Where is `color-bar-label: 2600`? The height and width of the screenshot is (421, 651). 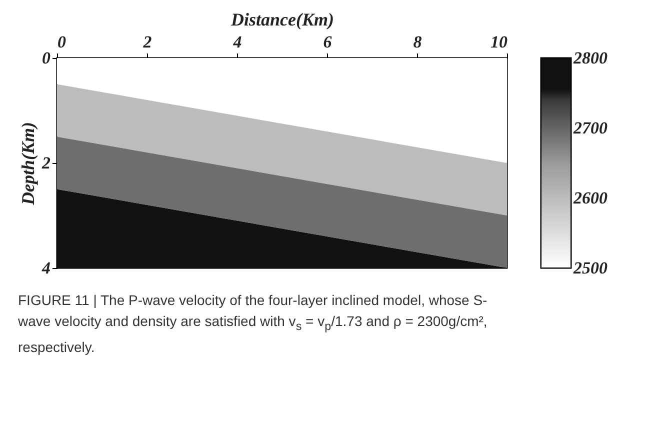 color-bar-label: 2600 is located at coordinates (590, 198).